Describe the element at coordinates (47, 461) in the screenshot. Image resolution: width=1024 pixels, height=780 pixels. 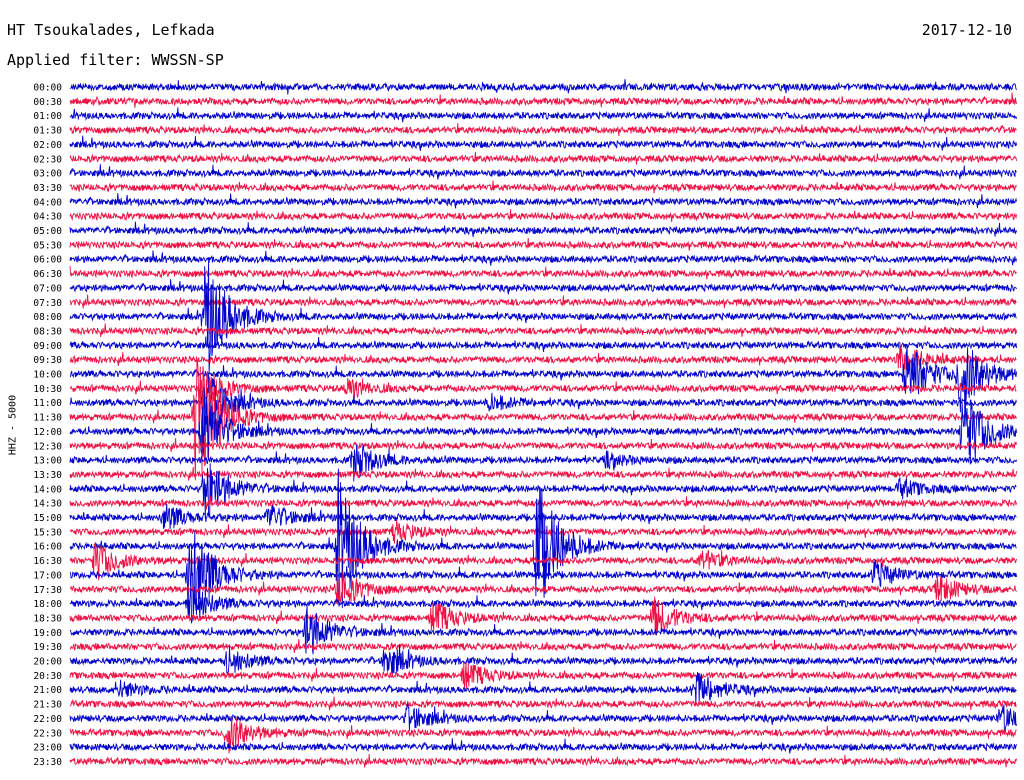
I see `row-time-label: 13:00` at that location.